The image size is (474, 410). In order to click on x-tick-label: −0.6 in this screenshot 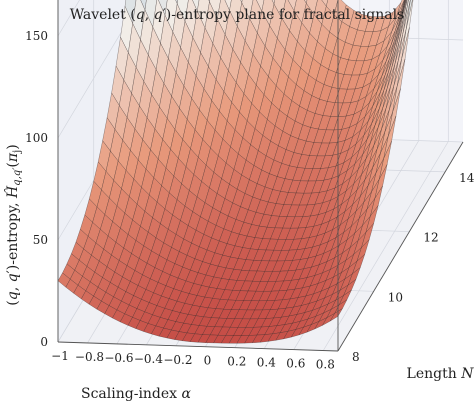, I will do `click(118, 358)`.